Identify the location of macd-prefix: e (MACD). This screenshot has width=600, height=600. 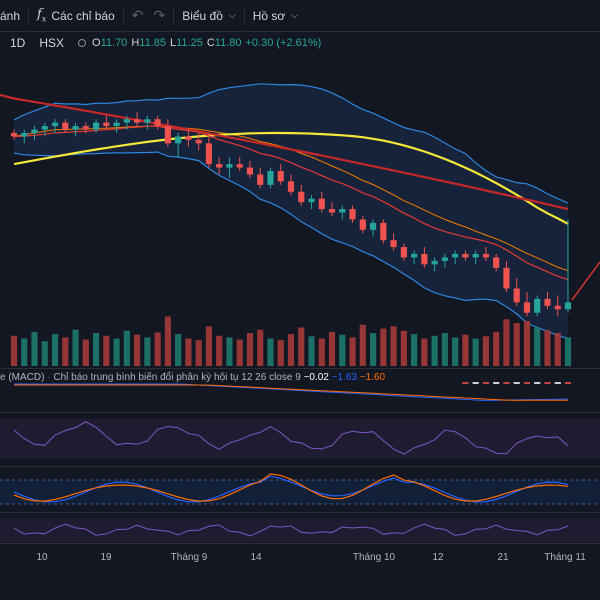
(22, 377).